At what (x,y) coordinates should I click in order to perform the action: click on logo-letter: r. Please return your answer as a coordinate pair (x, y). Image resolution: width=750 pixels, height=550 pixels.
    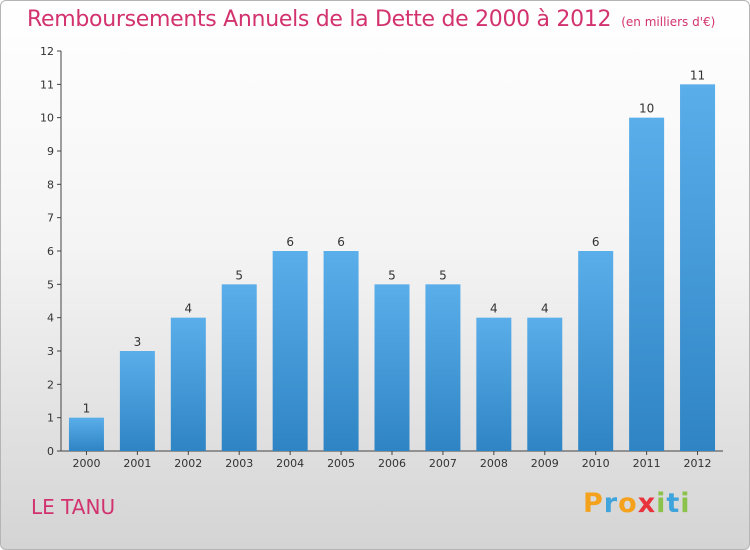
    Looking at the image, I should click on (611, 503).